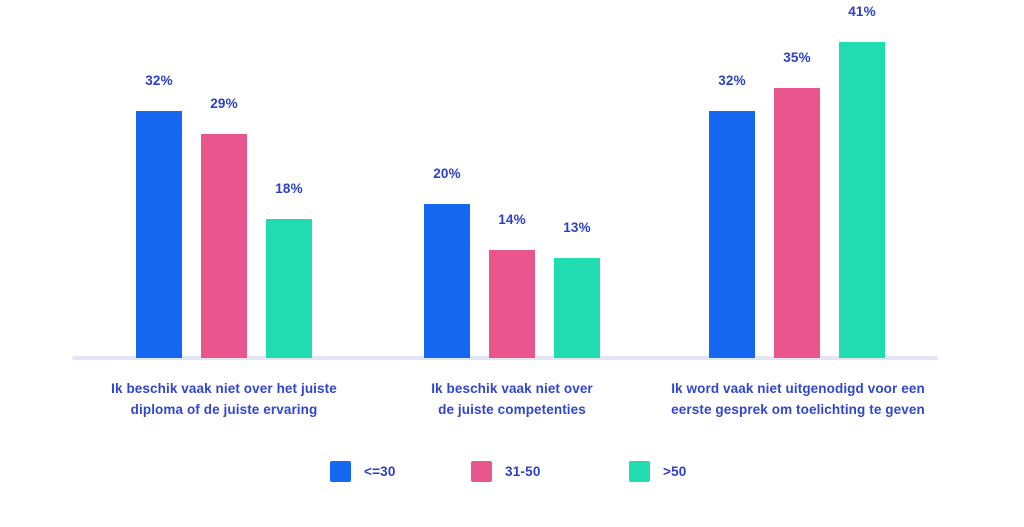 This screenshot has width=1024, height=527. I want to click on category-label-2-line-1: Ik beschik vaak niet over, so click(512, 388).